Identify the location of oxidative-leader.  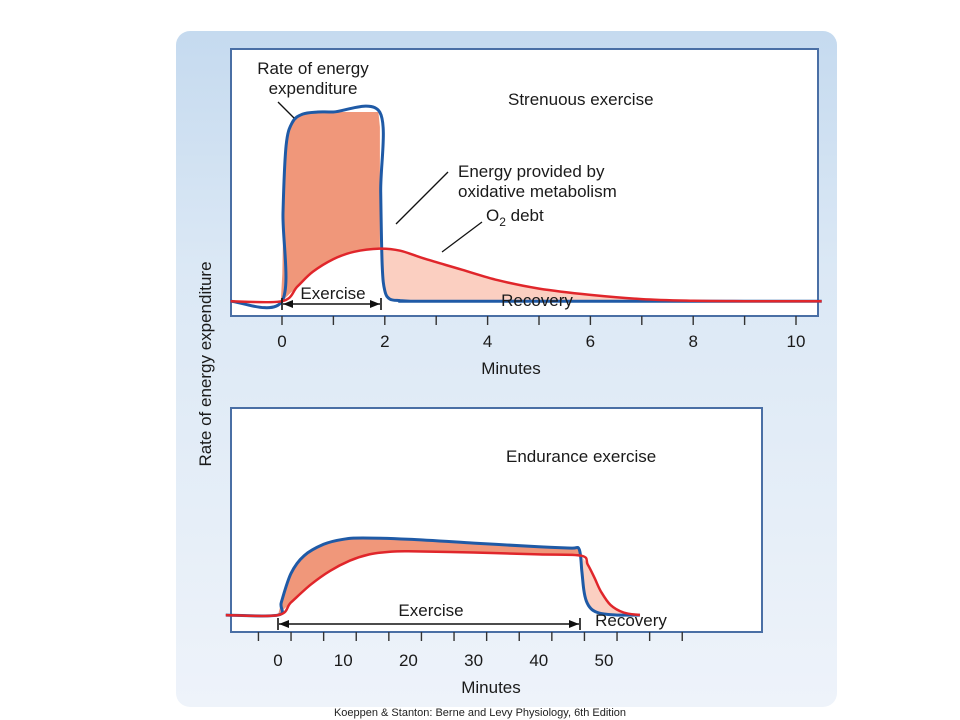
(422, 198).